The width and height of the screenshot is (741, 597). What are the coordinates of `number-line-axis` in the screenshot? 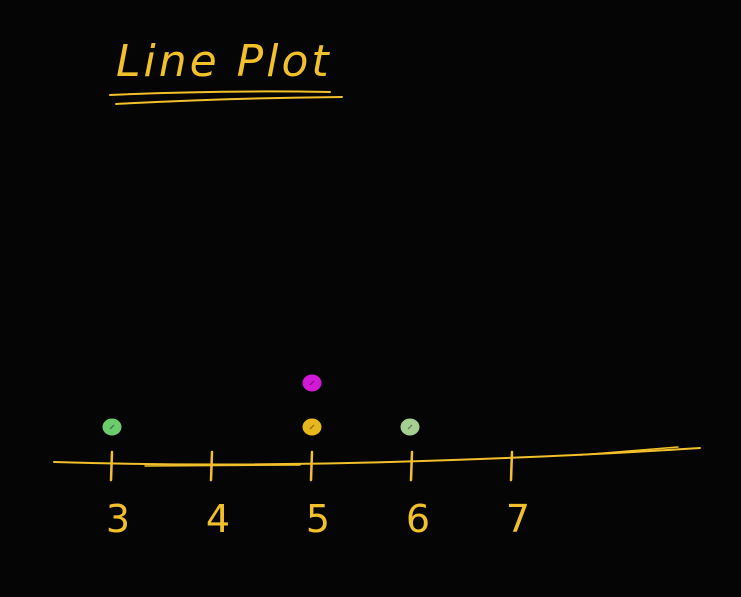 It's located at (377, 456).